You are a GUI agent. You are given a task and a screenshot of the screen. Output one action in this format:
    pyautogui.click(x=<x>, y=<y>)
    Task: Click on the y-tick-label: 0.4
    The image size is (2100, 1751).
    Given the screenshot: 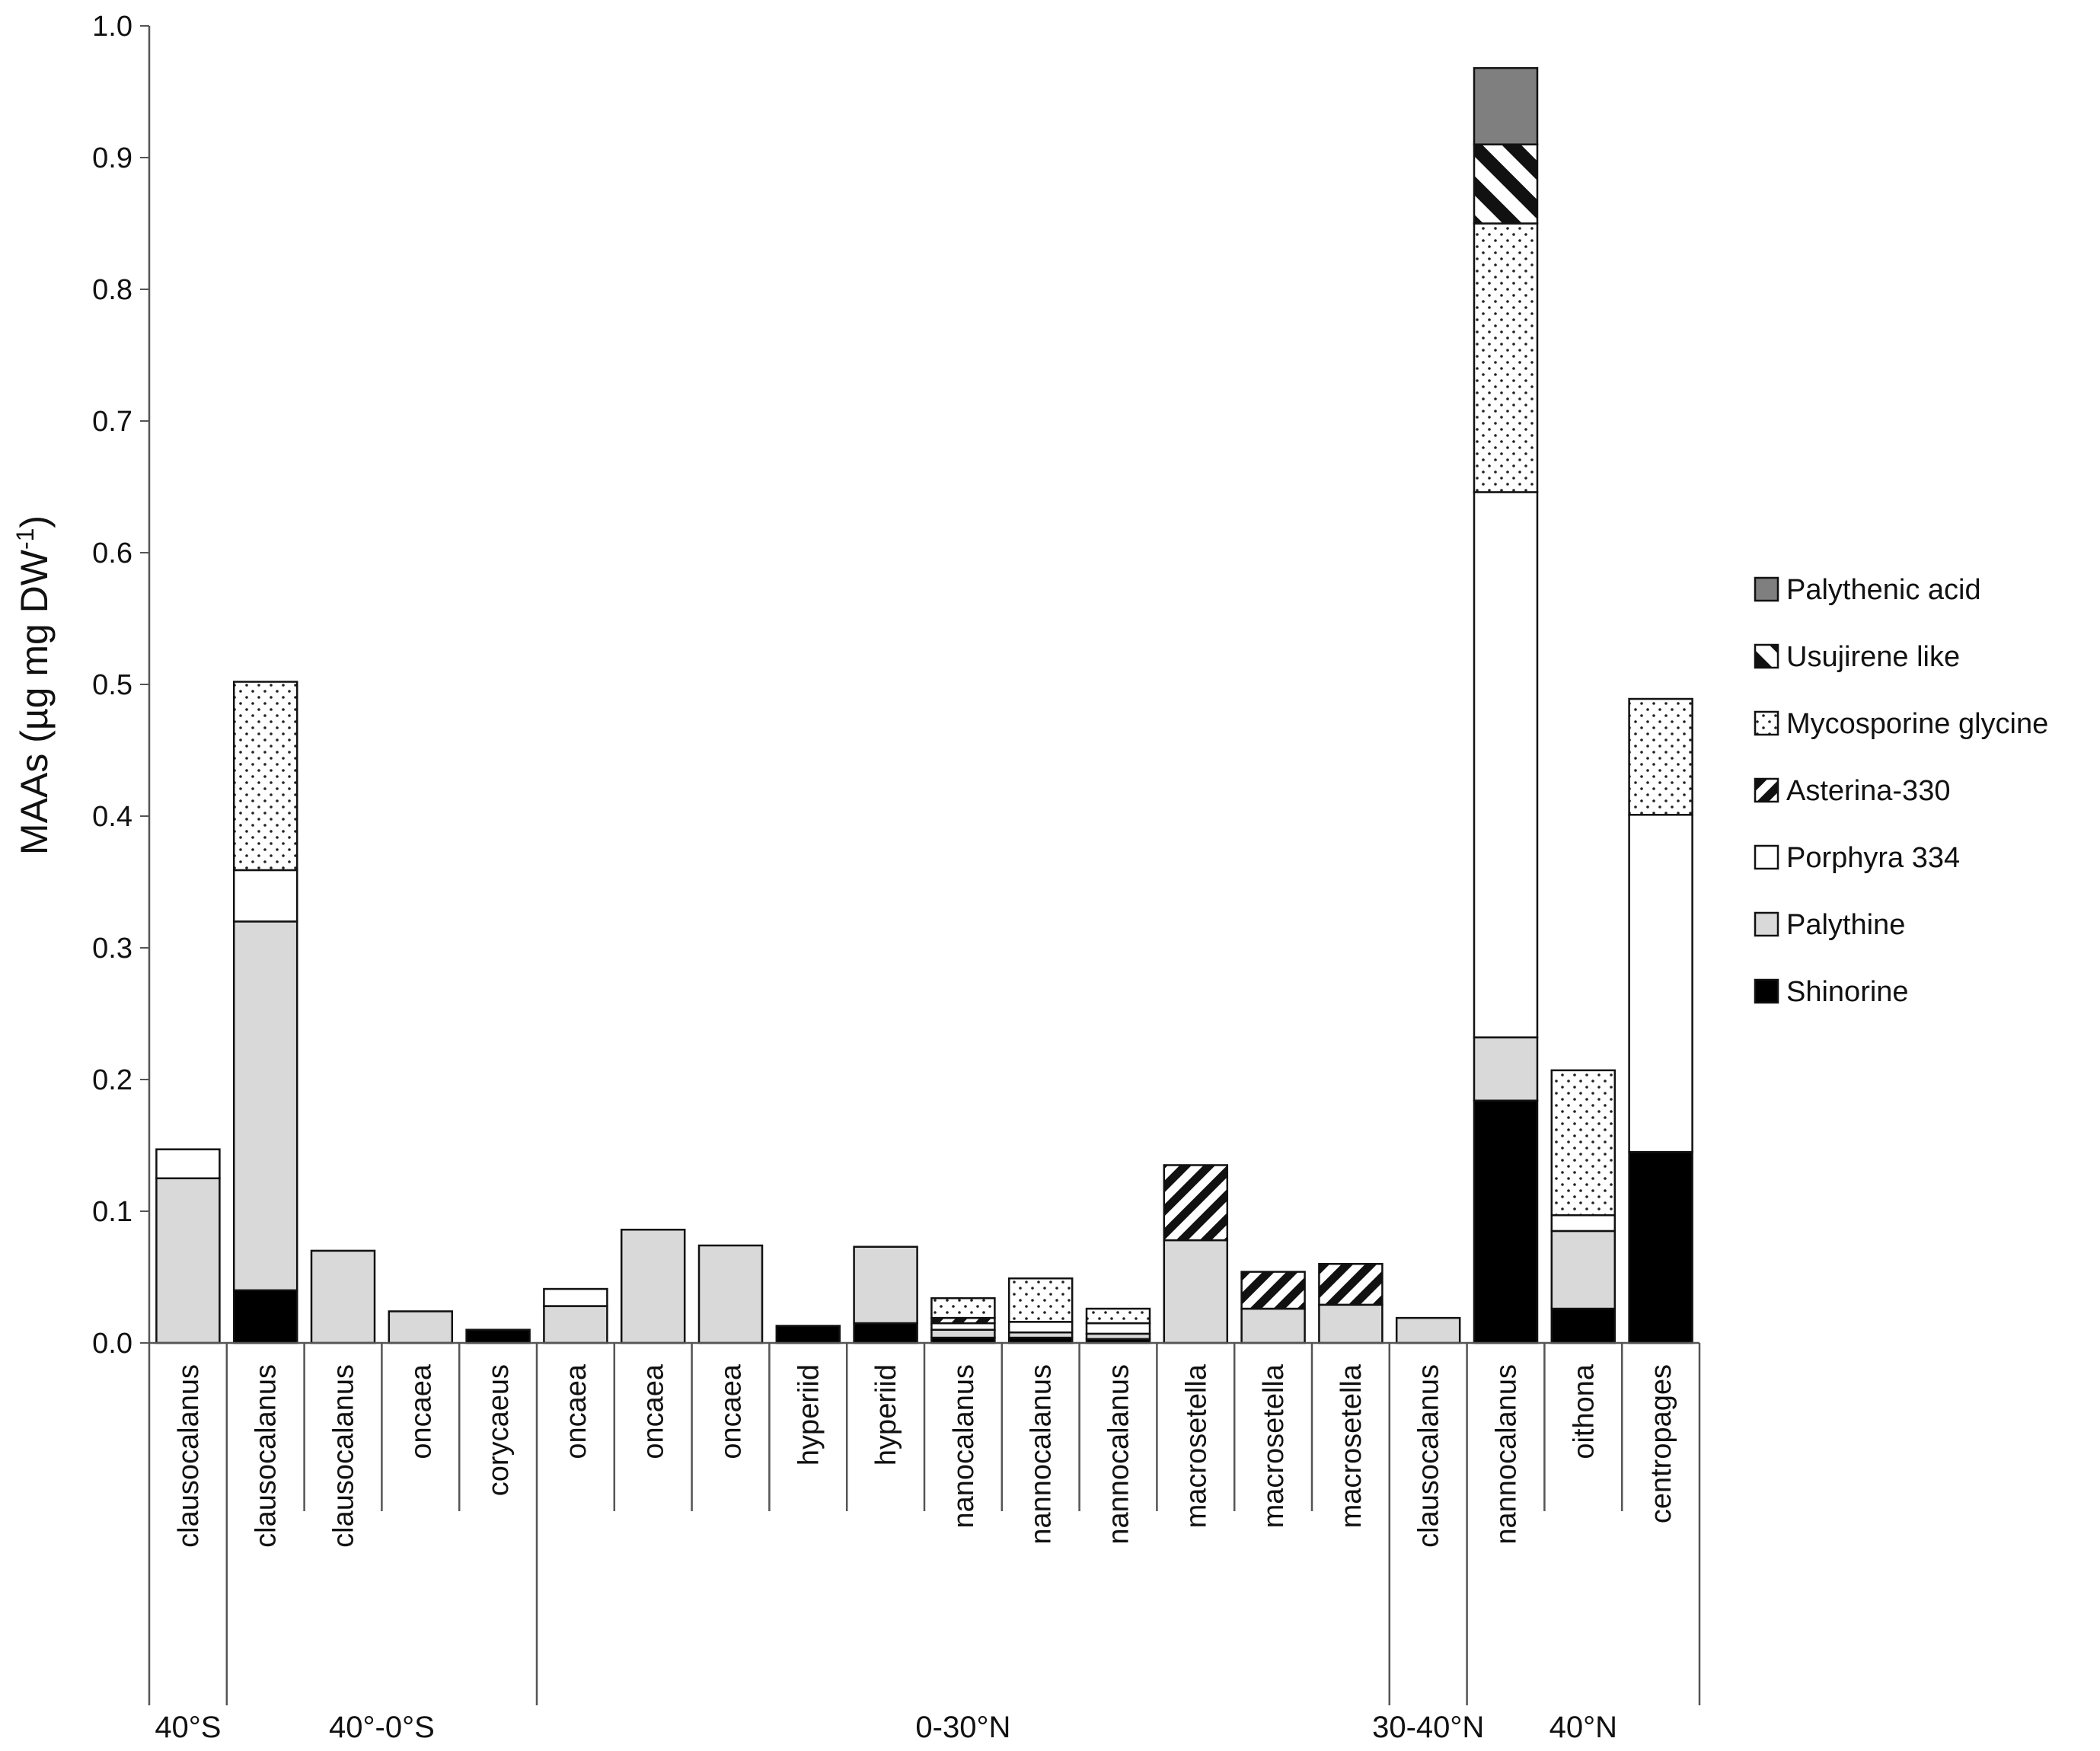 What is the action you would take?
    pyautogui.click(x=112, y=817)
    